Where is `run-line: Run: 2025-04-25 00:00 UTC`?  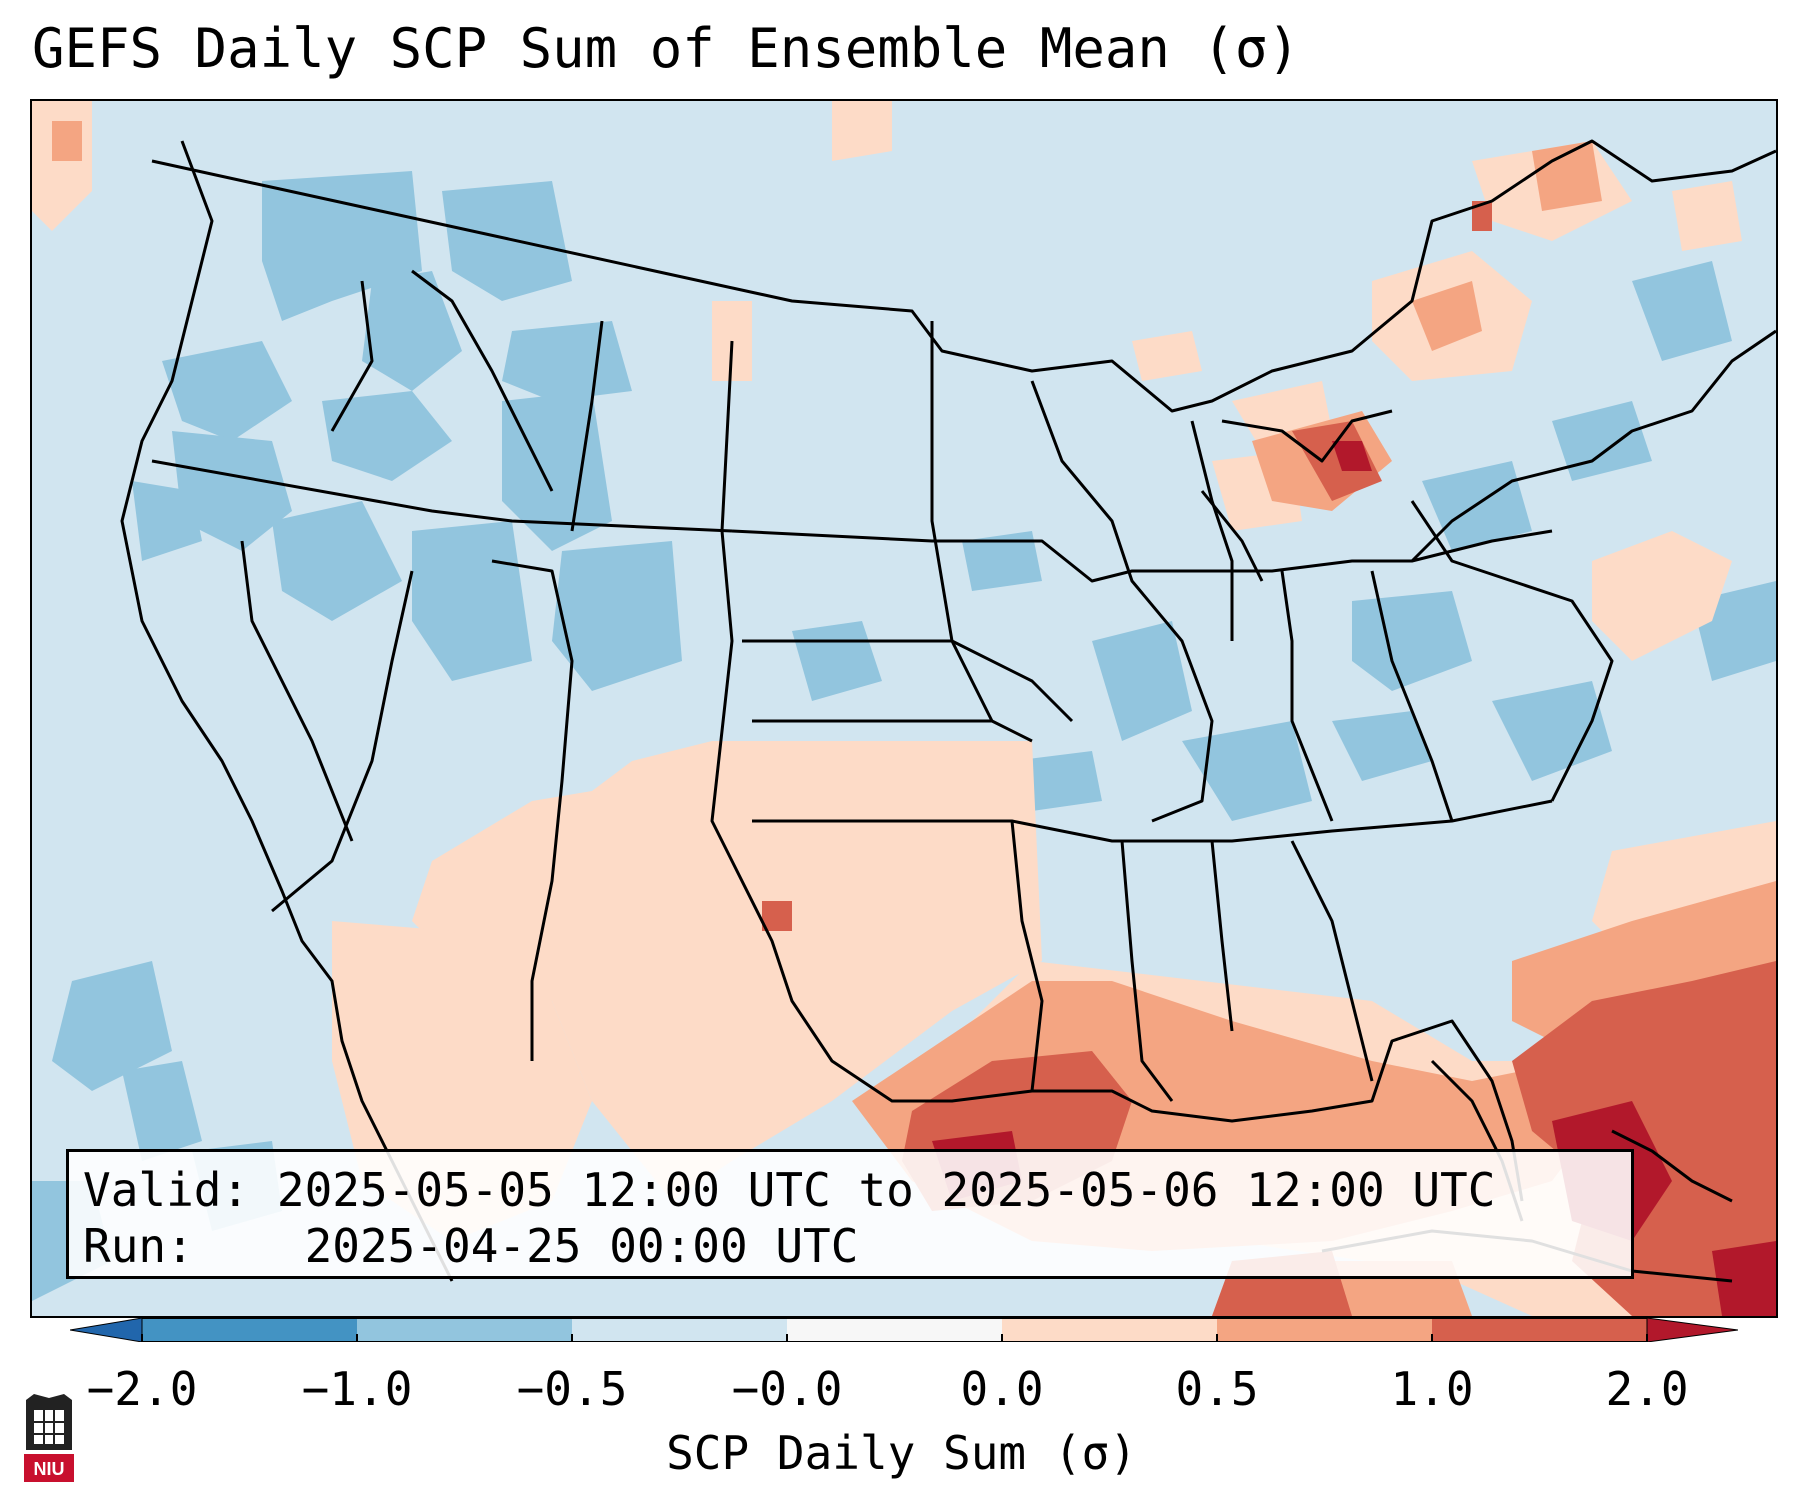 run-line: Run: 2025-04-25 00:00 UTC is located at coordinates (850, 1246).